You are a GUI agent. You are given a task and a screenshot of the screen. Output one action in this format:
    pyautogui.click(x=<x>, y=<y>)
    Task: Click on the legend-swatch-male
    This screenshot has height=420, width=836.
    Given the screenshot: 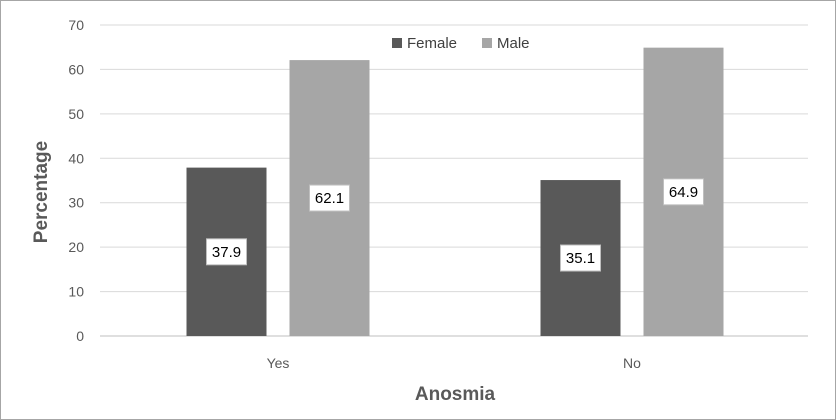 What is the action you would take?
    pyautogui.click(x=487, y=43)
    